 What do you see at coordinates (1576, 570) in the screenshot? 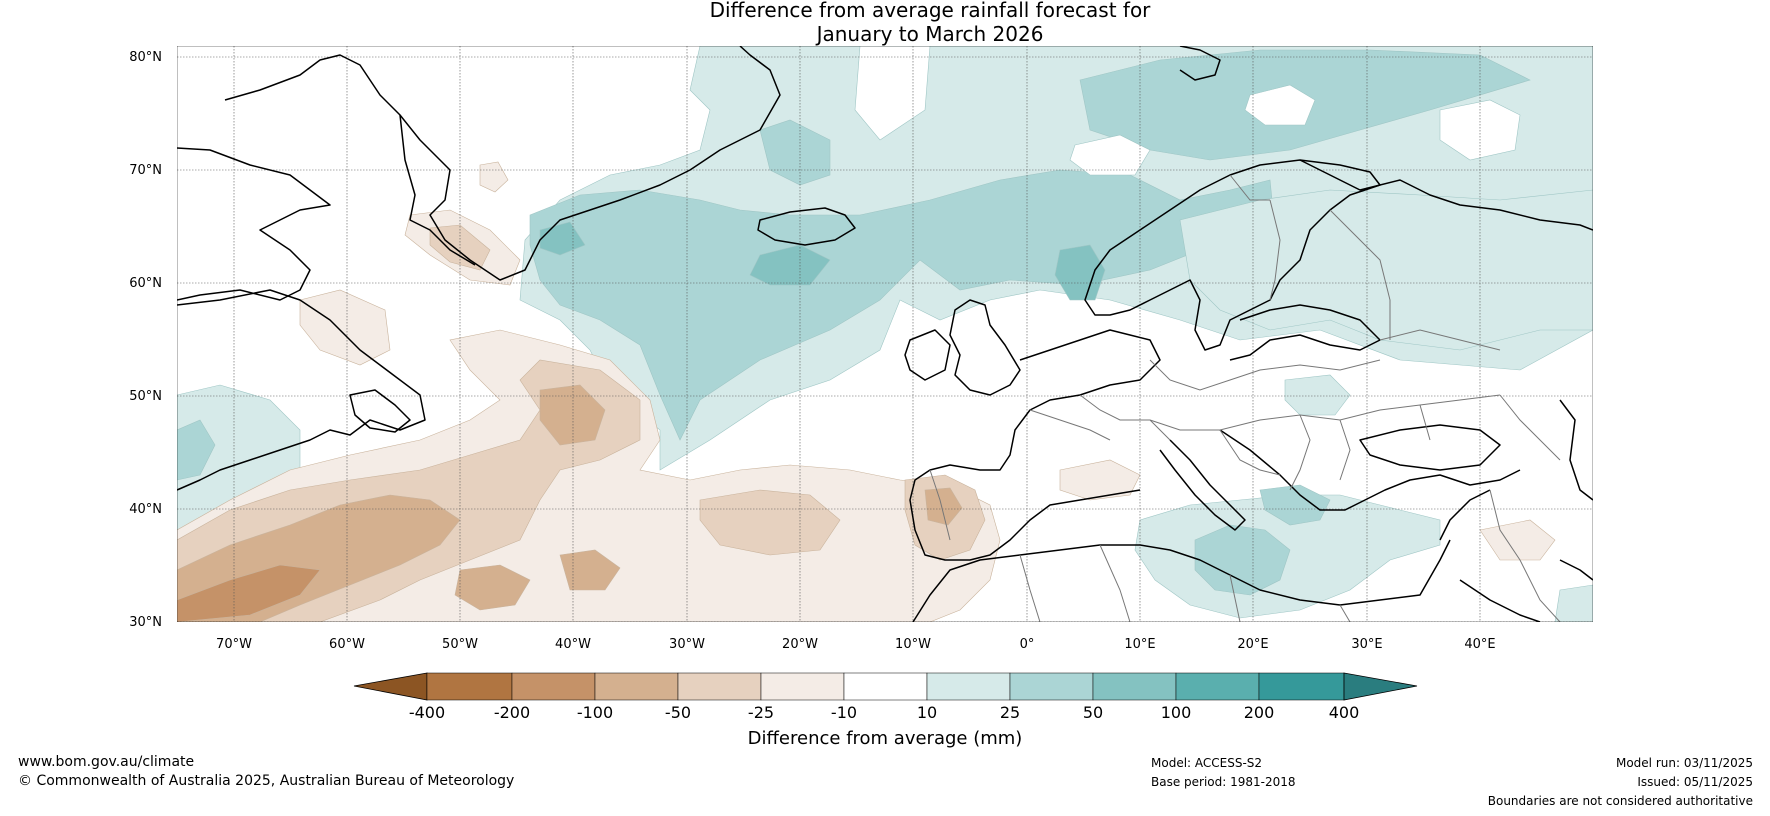
I see `coastline-persian-gulf` at bounding box center [1576, 570].